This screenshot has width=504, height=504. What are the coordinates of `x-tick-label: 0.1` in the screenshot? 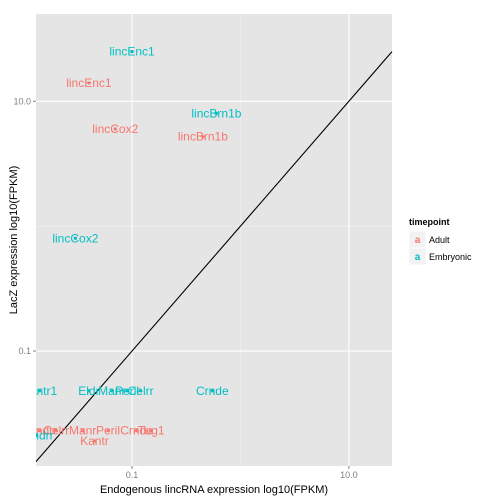 It's located at (132, 475).